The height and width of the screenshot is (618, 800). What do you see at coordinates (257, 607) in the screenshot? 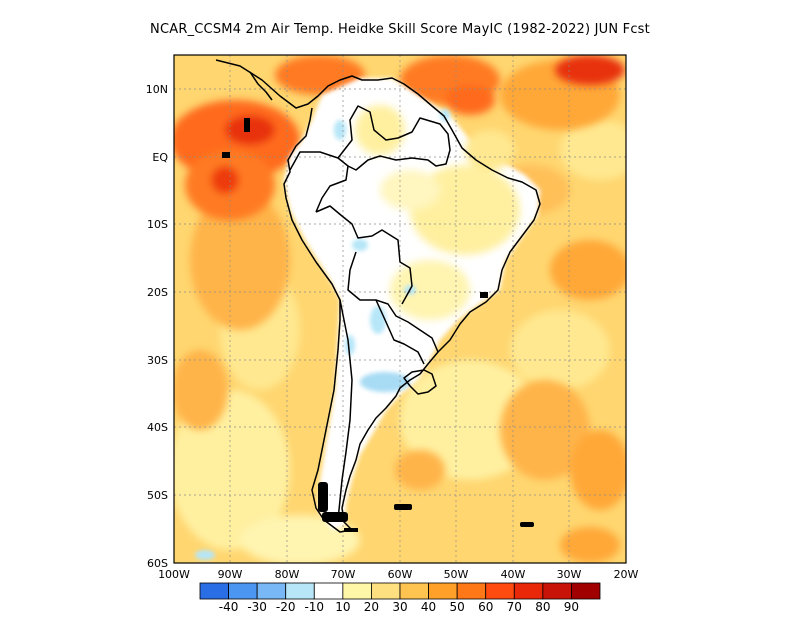
I see `colorbar-label: -30` at bounding box center [257, 607].